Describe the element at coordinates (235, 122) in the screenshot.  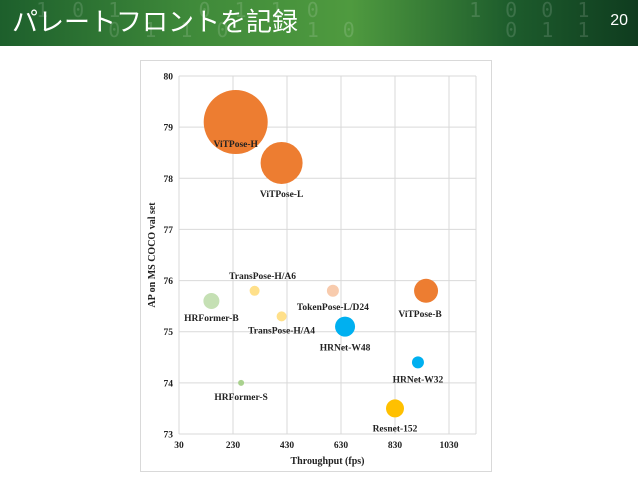
I see `bubble-vitpose-h` at that location.